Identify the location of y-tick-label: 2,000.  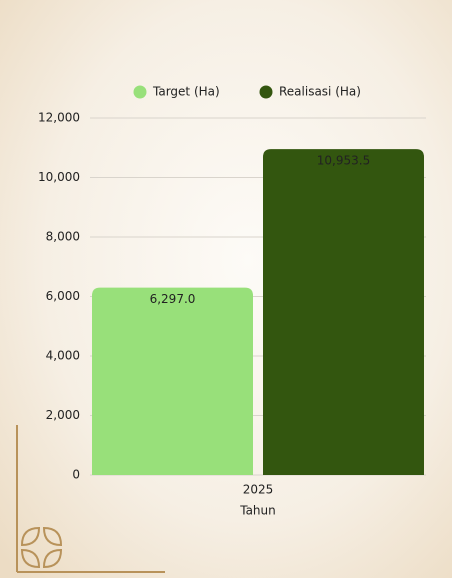
(63, 415).